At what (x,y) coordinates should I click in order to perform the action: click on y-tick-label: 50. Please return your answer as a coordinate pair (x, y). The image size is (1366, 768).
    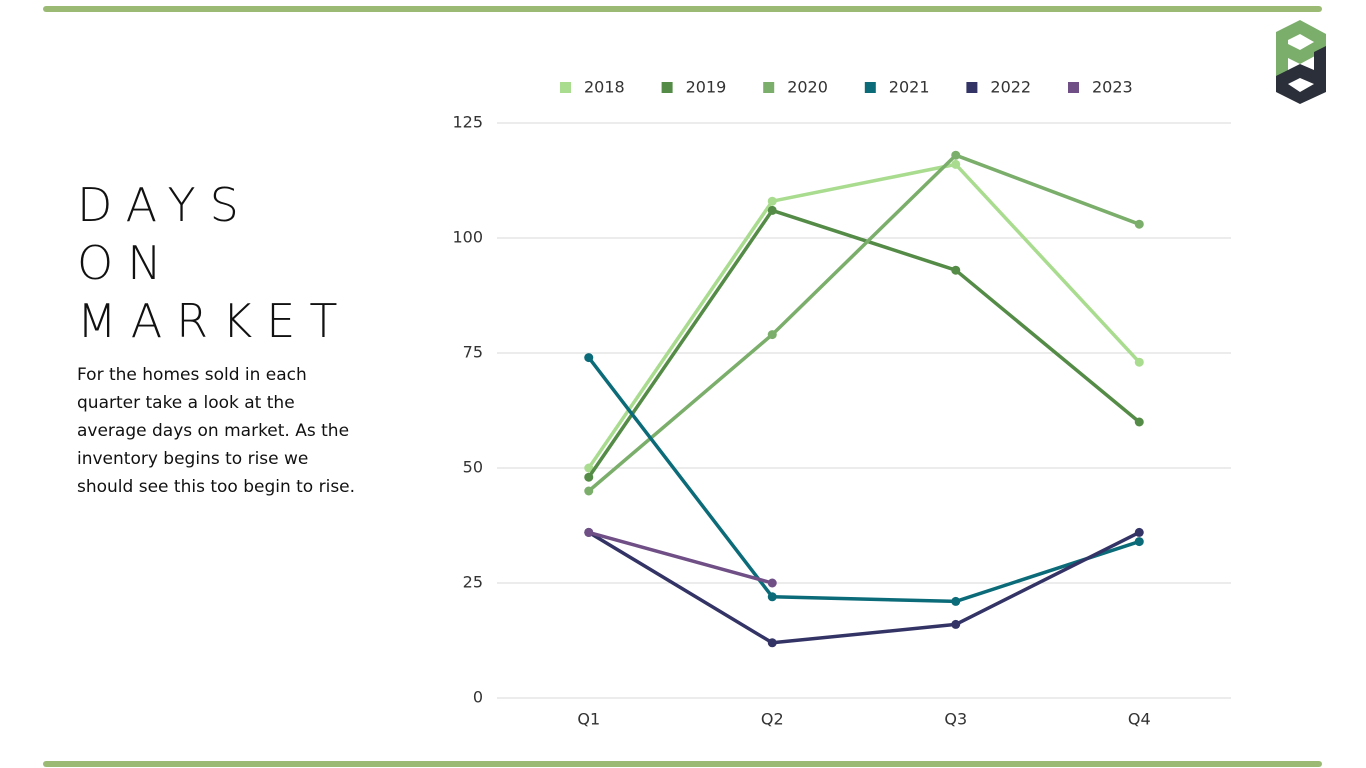
    Looking at the image, I should click on (473, 467).